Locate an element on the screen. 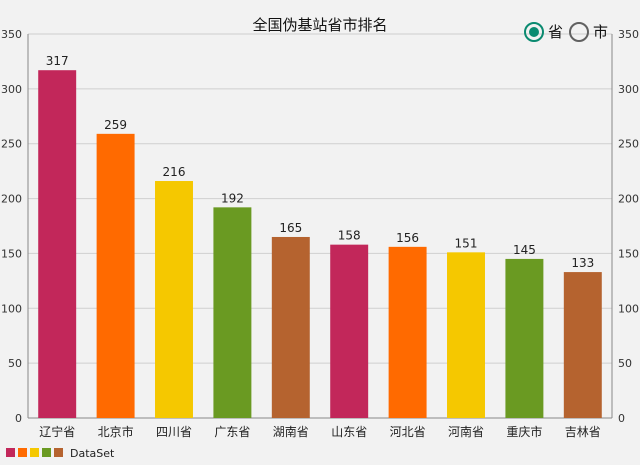  y-tick-label-left: 50 is located at coordinates (15, 363).